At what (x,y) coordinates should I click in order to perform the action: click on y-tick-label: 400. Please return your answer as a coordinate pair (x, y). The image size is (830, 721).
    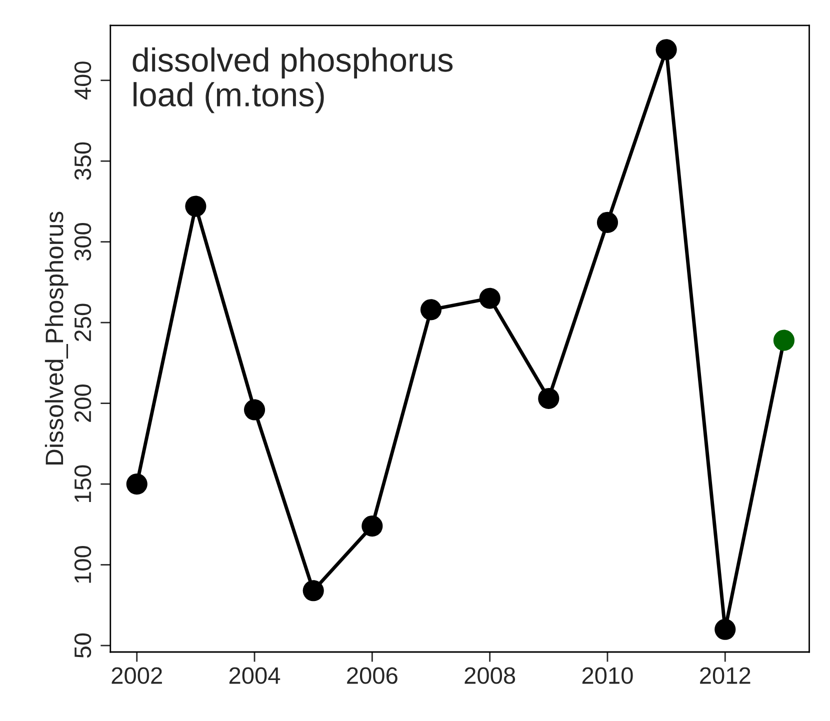
    Looking at the image, I should click on (83, 81).